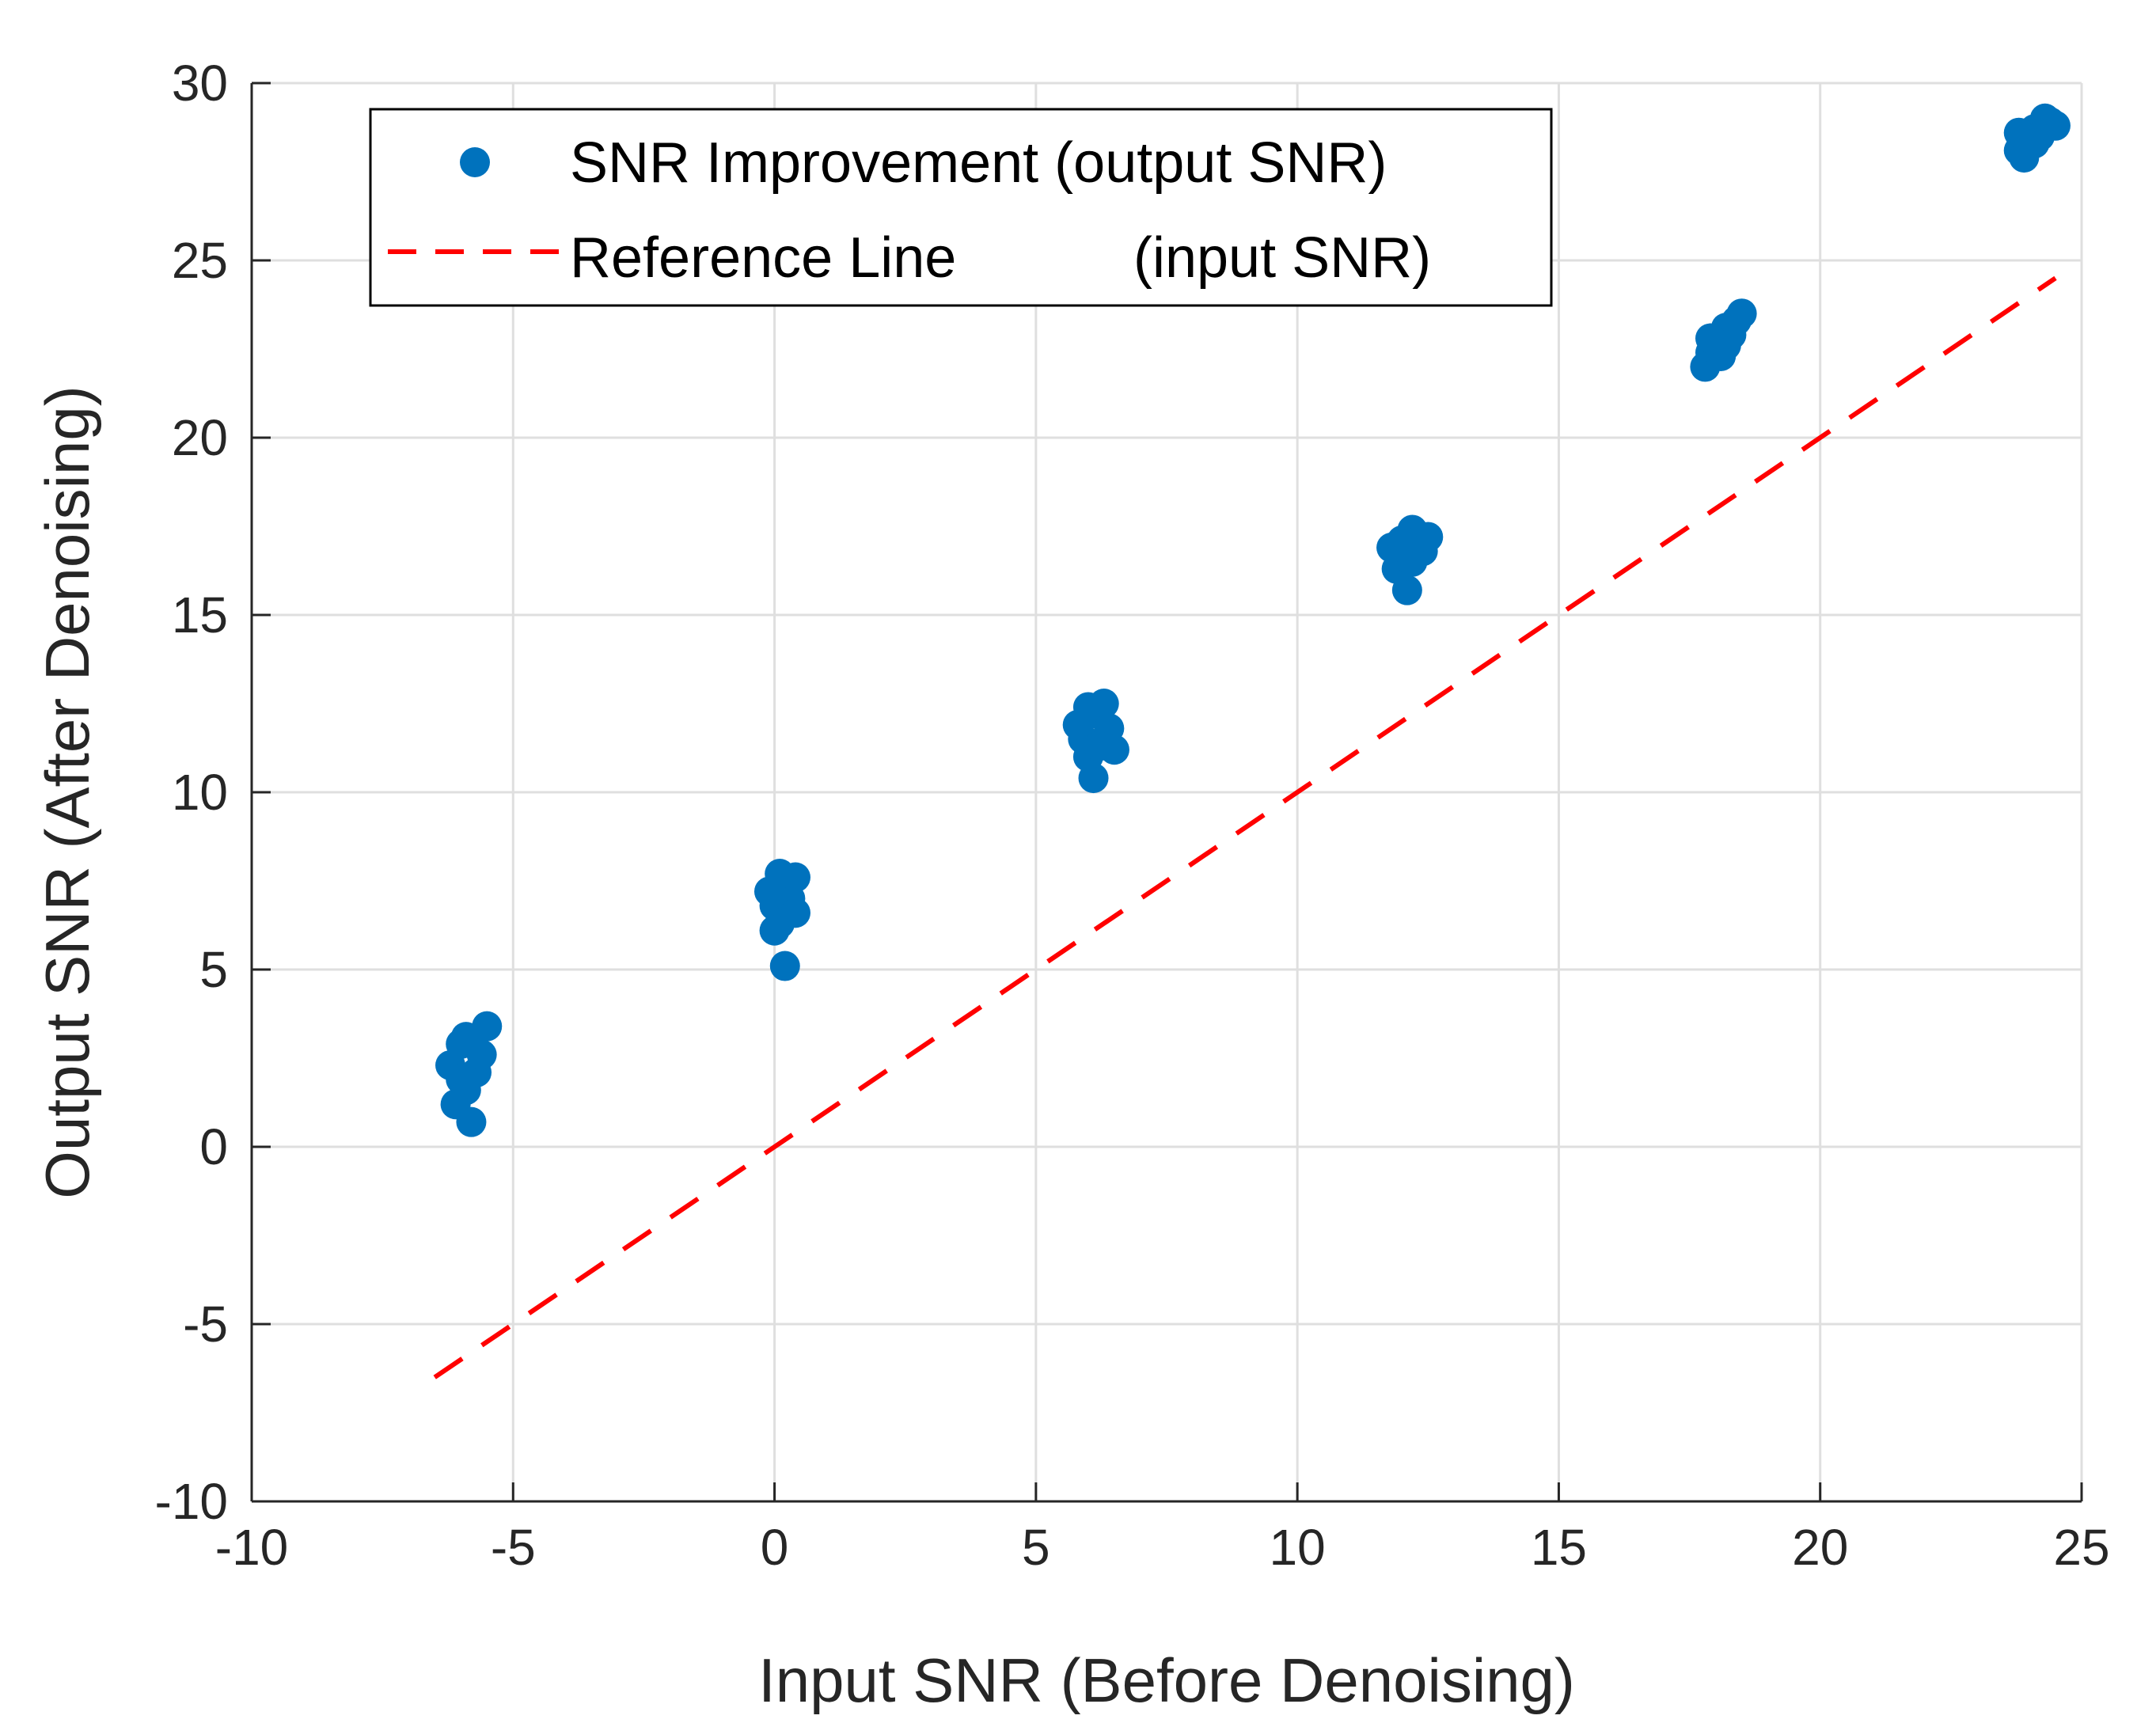 This screenshot has height=1723, width=2156. What do you see at coordinates (200, 83) in the screenshot?
I see `y-tick-label: 30` at bounding box center [200, 83].